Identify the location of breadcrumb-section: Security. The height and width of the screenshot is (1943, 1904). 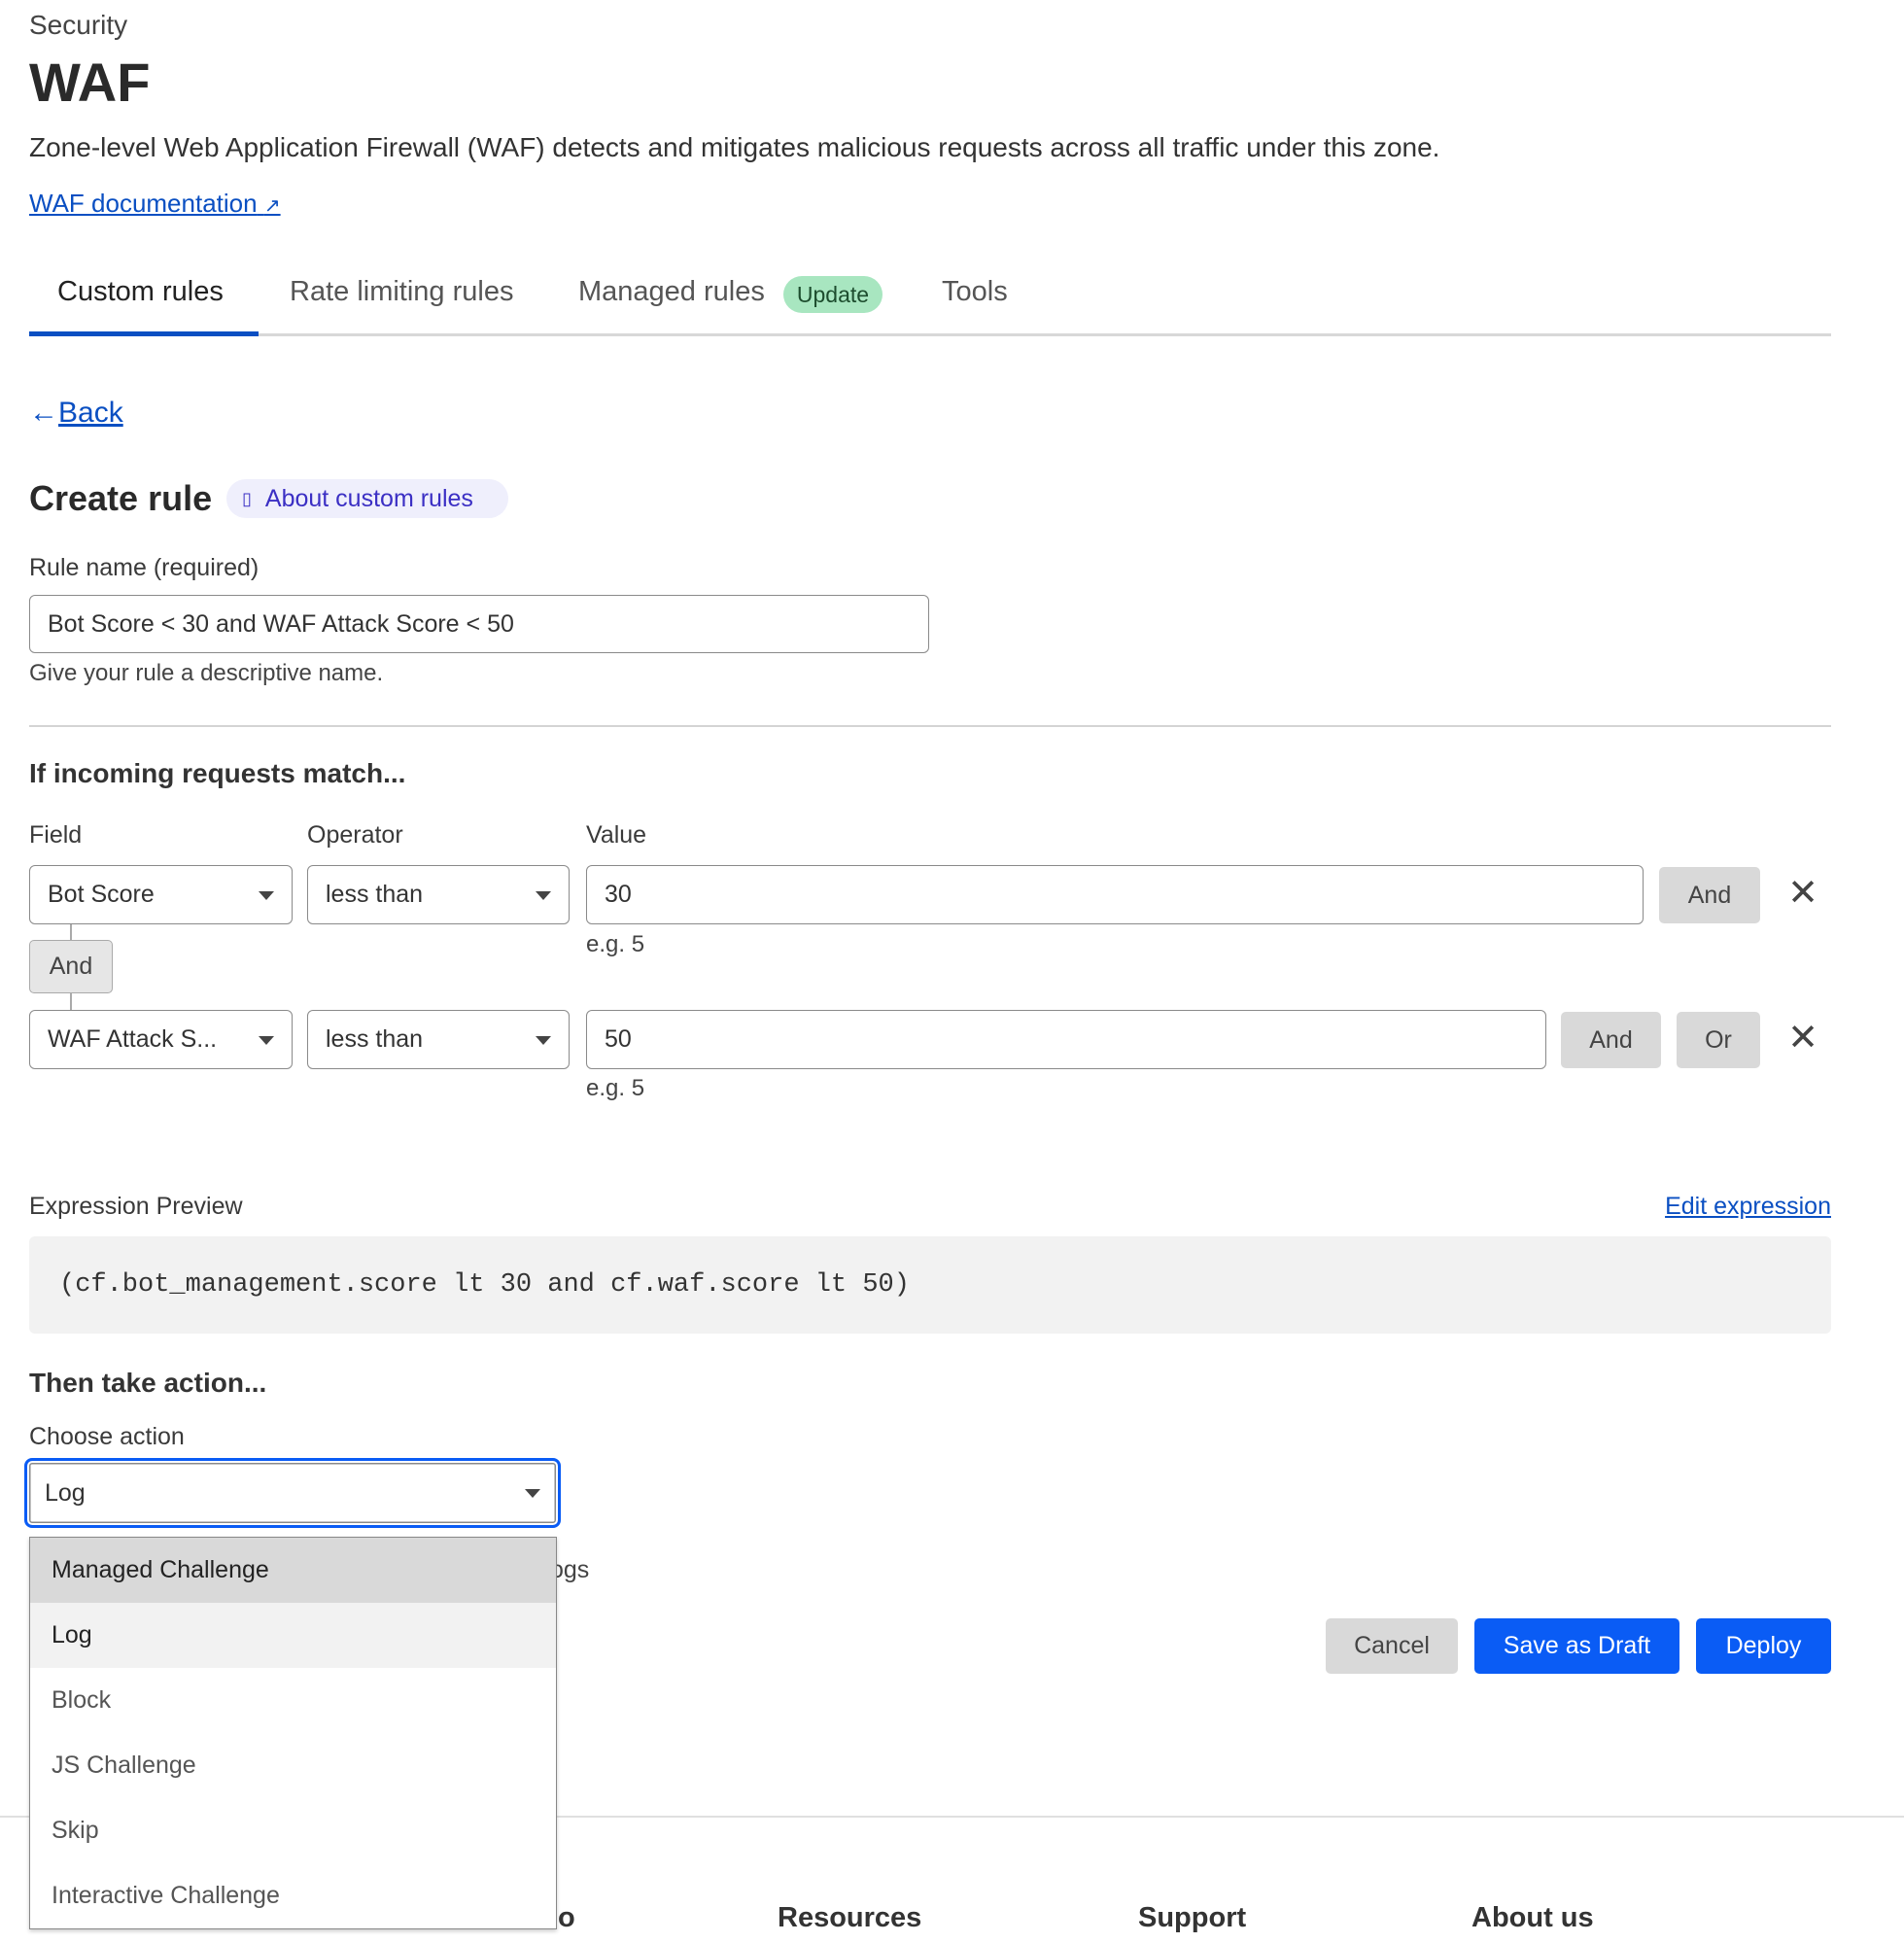
(78, 25).